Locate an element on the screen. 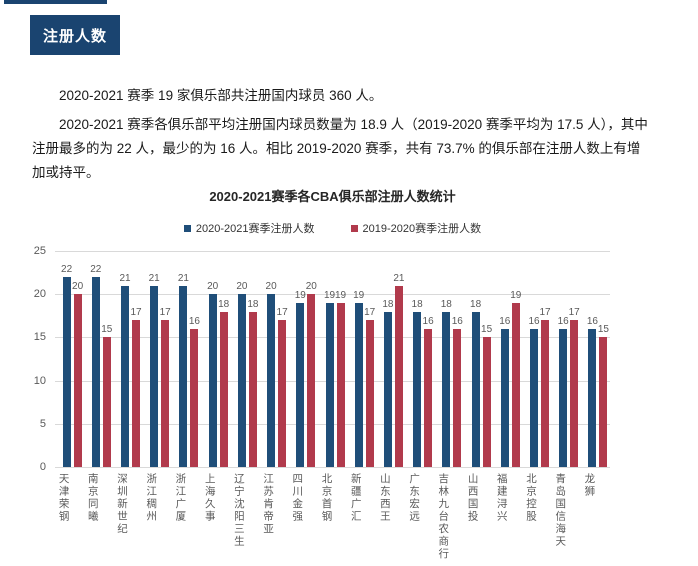 The height and width of the screenshot is (566, 698). chart-title: 2020-2021赛季各CBA俱乐部注册人数统计 is located at coordinates (332, 196).